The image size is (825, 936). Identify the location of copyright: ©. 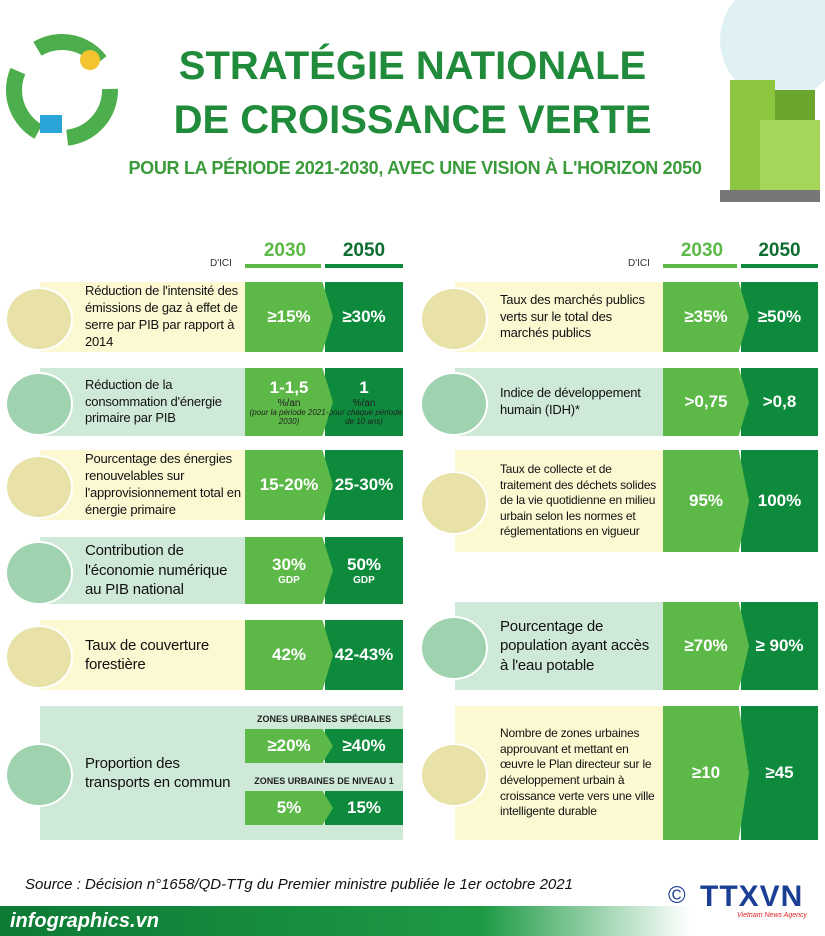
(677, 895).